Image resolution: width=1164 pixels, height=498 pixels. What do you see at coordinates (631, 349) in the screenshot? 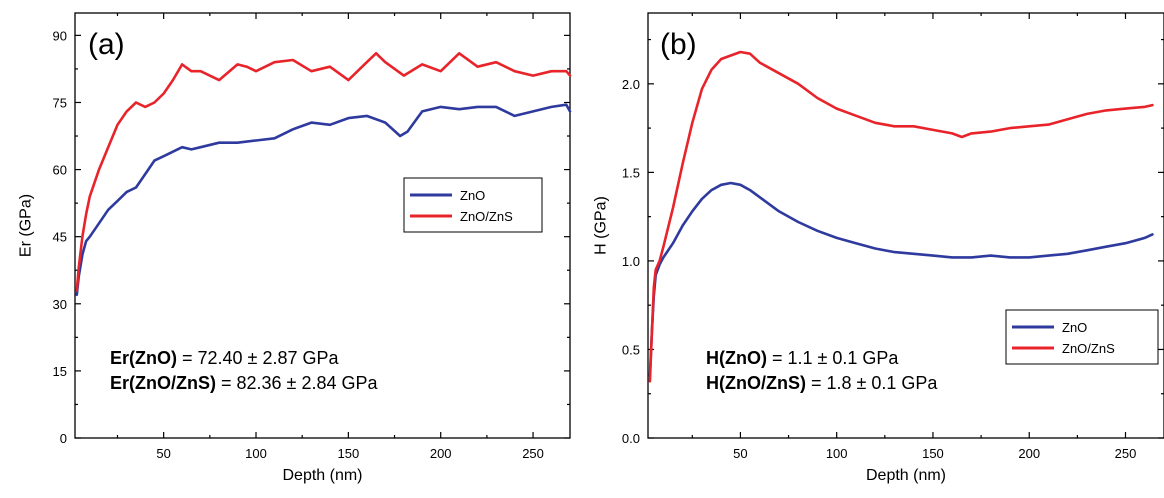
I see `y-tick-label: 0.5` at bounding box center [631, 349].